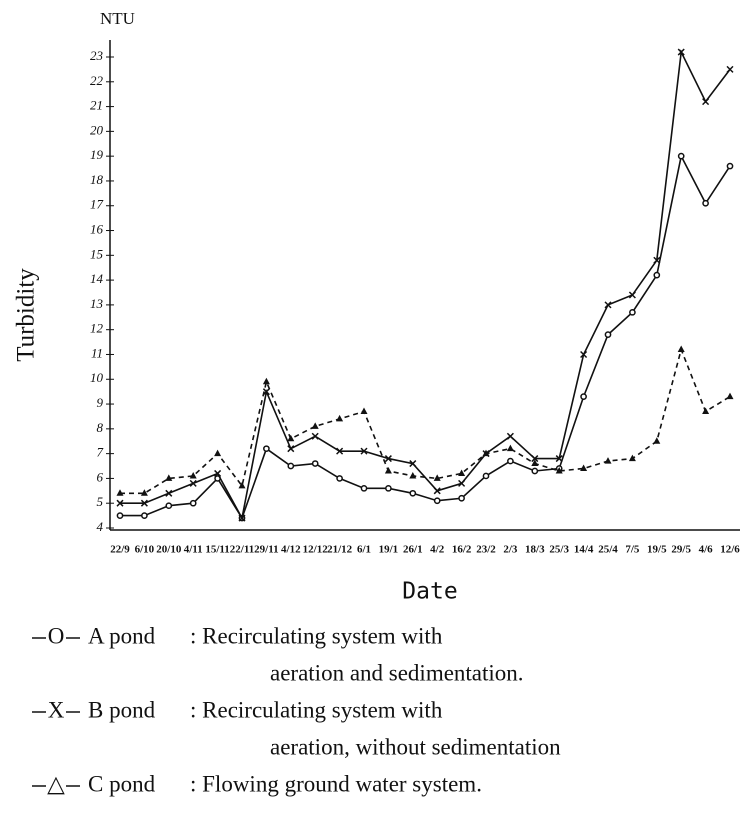  I want to click on y-tick-label: 21, so click(96, 105).